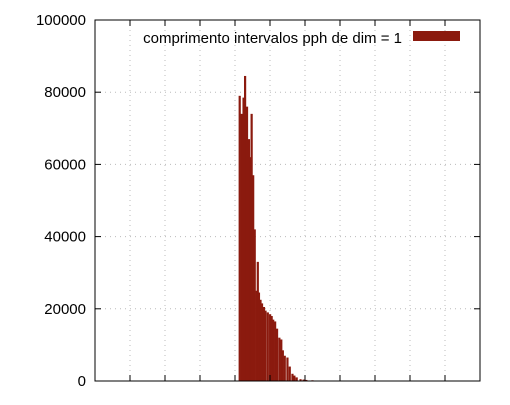  Describe the element at coordinates (61, 20) in the screenshot. I see `y-tick-label: 100000` at that location.